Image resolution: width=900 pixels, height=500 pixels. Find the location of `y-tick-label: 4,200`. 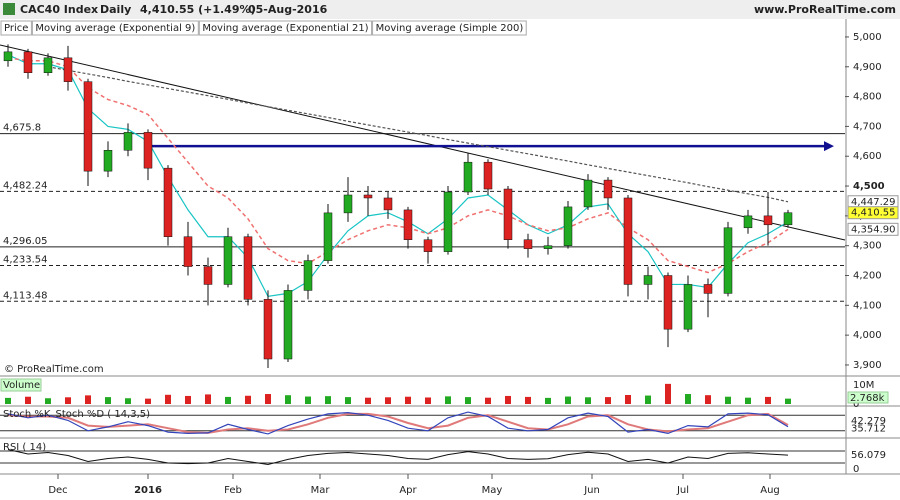

y-tick-label: 4,200 is located at coordinates (867, 276).